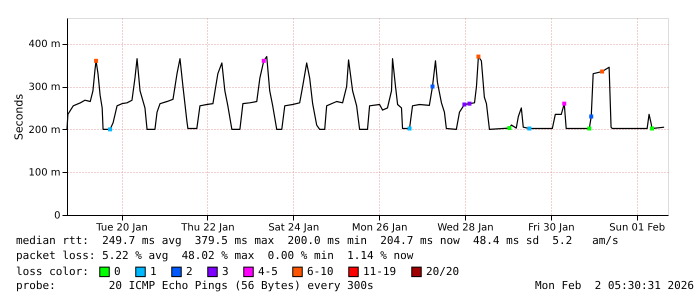 Image resolution: width=697 pixels, height=297 pixels. I want to click on x-tick-label: Mon 26 Jan, so click(380, 228).